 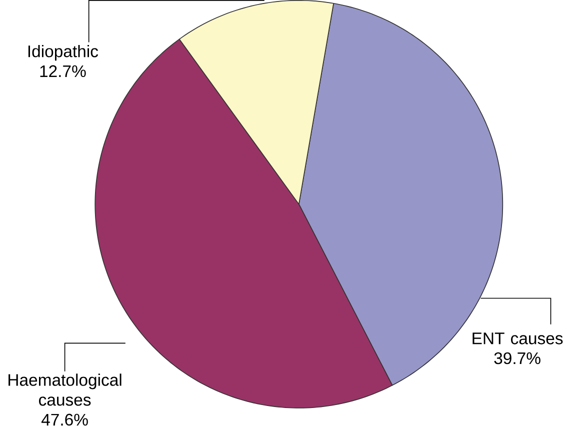 What do you see at coordinates (63, 71) in the screenshot?
I see `data-label: 12.7%` at bounding box center [63, 71].